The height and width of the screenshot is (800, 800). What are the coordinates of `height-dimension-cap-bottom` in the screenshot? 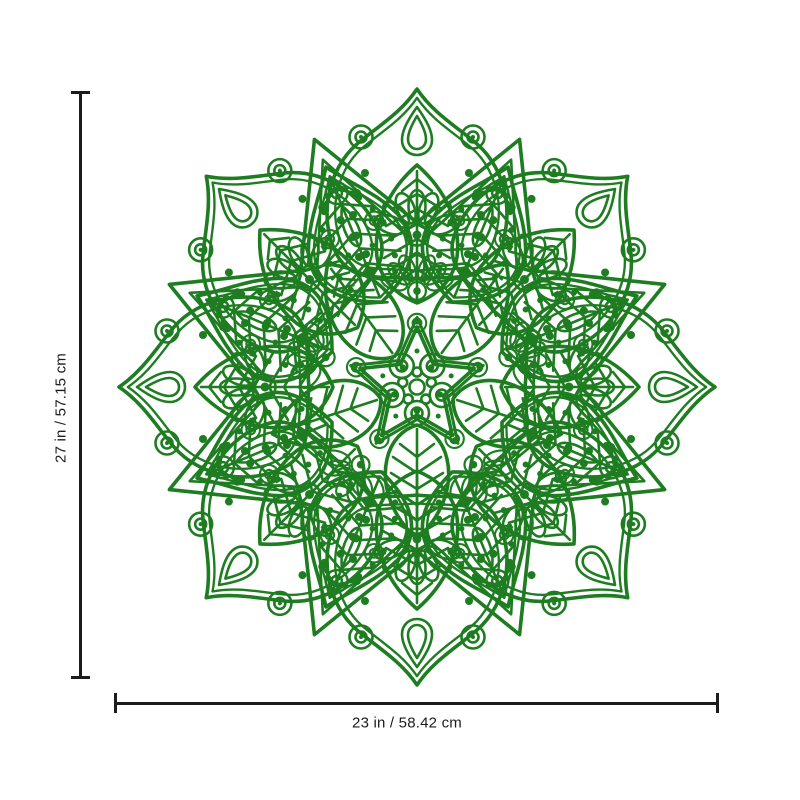 It's located at (80, 677).